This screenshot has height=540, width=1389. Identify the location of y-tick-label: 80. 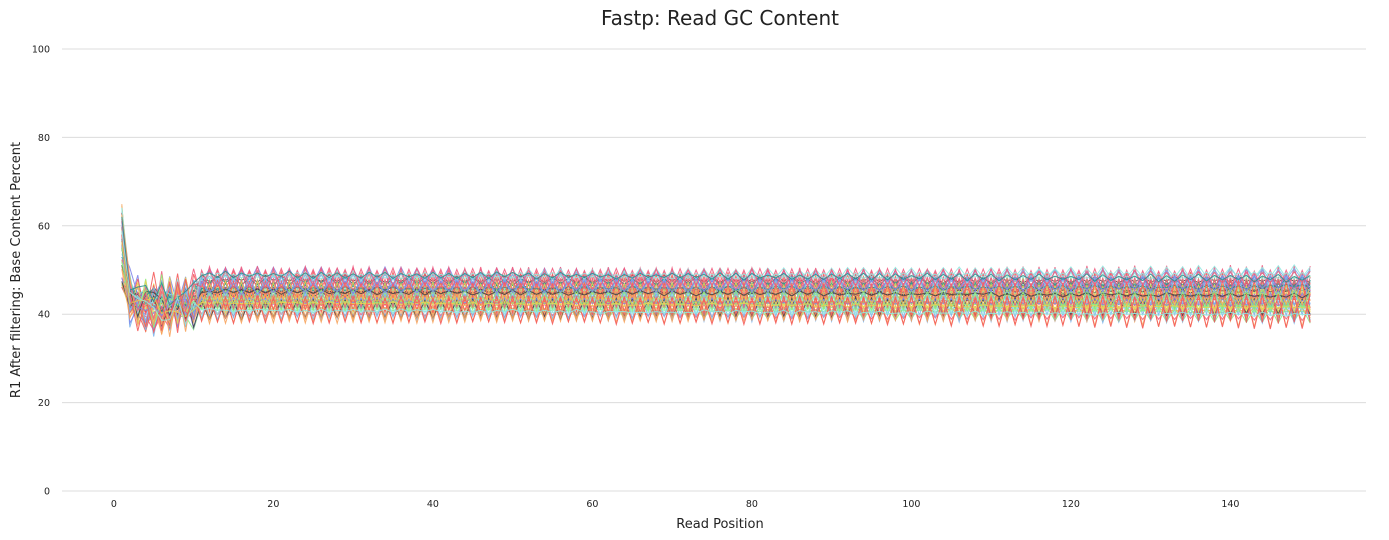
(44, 138).